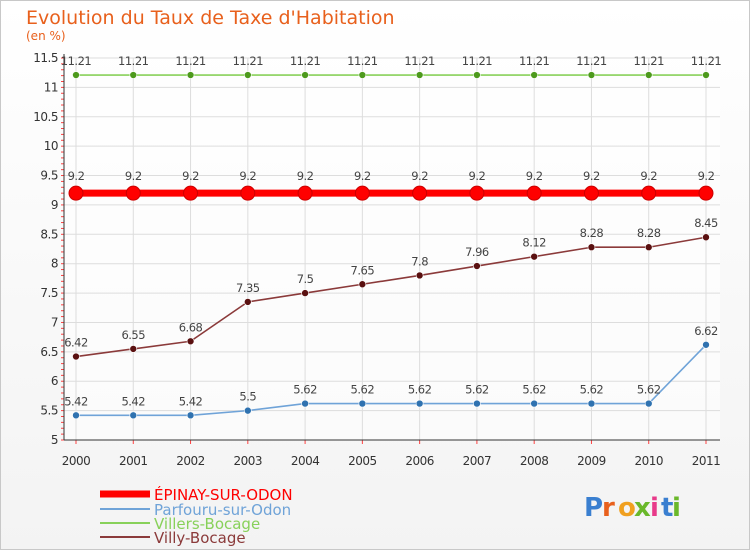 This screenshot has width=750, height=550. I want to click on x-tick-label: 2007, so click(477, 461).